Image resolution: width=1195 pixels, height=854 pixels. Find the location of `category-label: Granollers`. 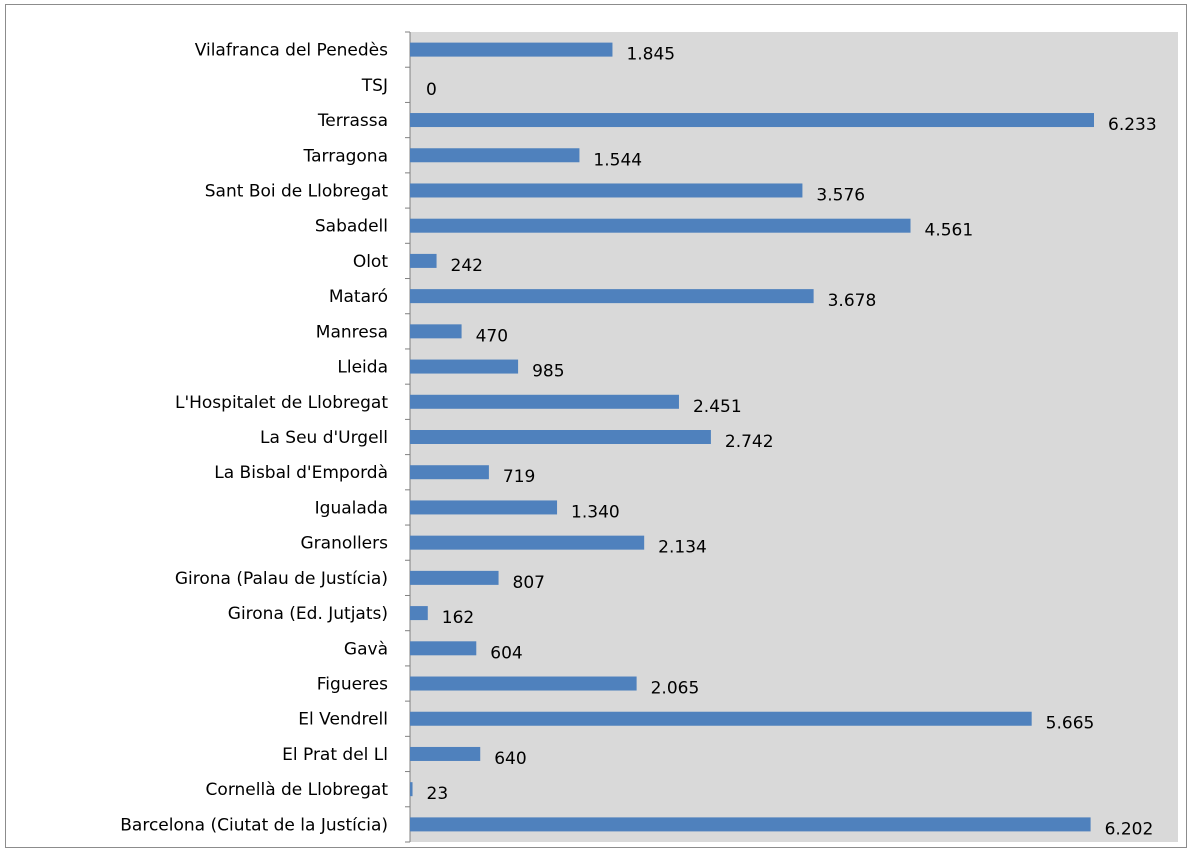

category-label: Granollers is located at coordinates (344, 544).